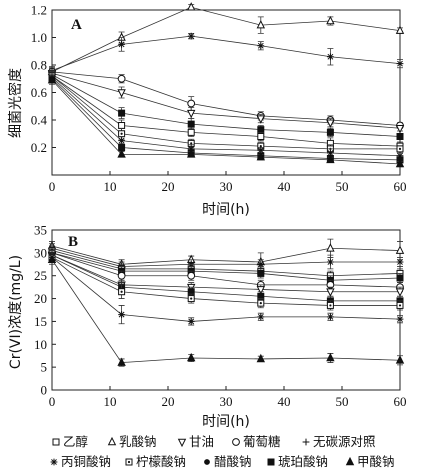  I want to click on legend-item-r1-3: 葡萄糖, so click(256, 441).